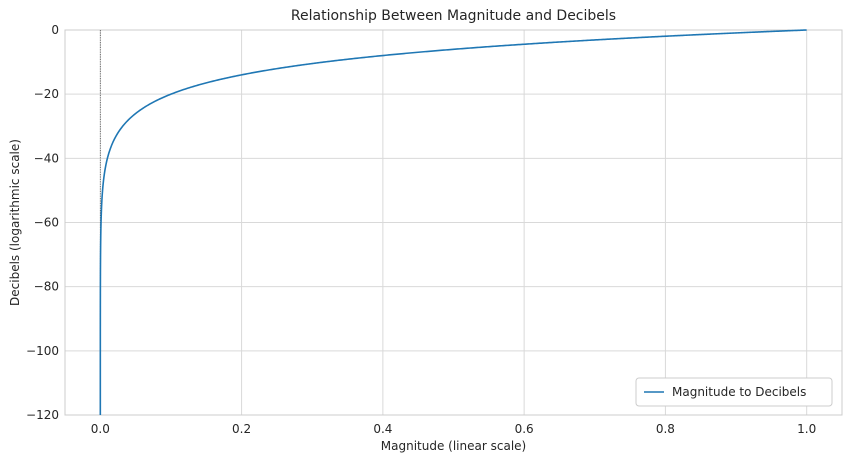 This screenshot has width=850, height=463. I want to click on legend-box, so click(734, 392).